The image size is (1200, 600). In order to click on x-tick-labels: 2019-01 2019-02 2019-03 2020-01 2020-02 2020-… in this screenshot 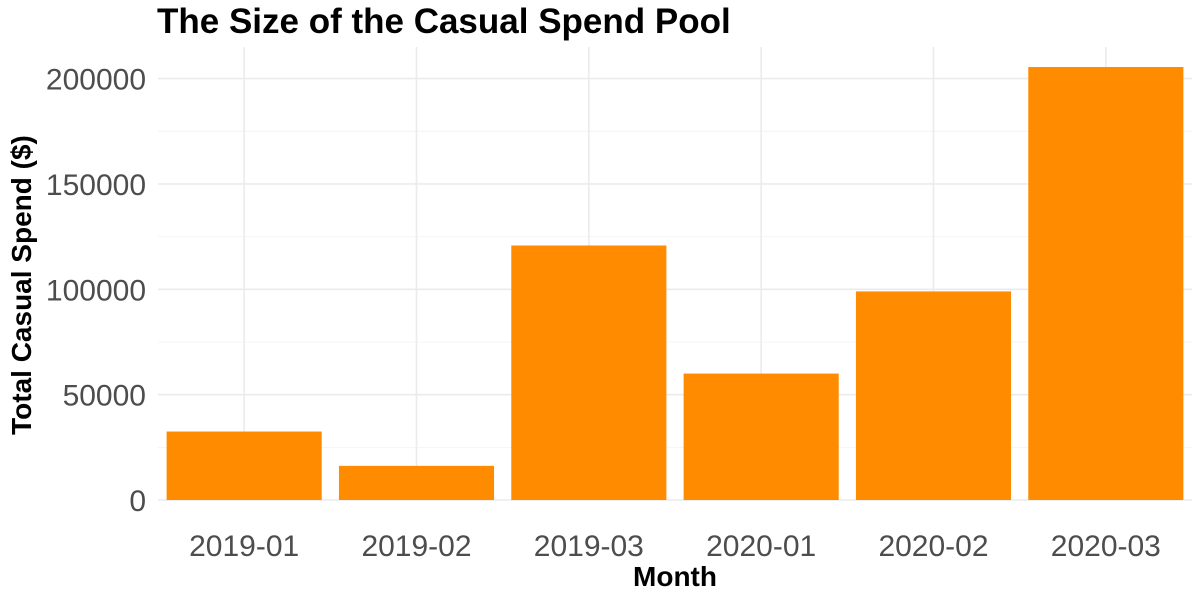, I will do `click(675, 546)`.